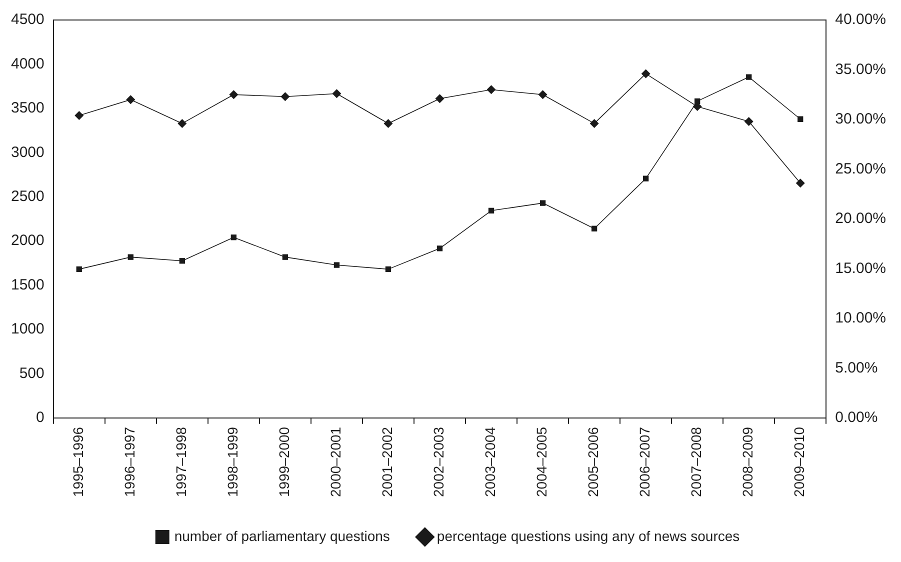 This screenshot has height=562, width=901. I want to click on x-tick-label: 1997–1998, so click(181, 462).